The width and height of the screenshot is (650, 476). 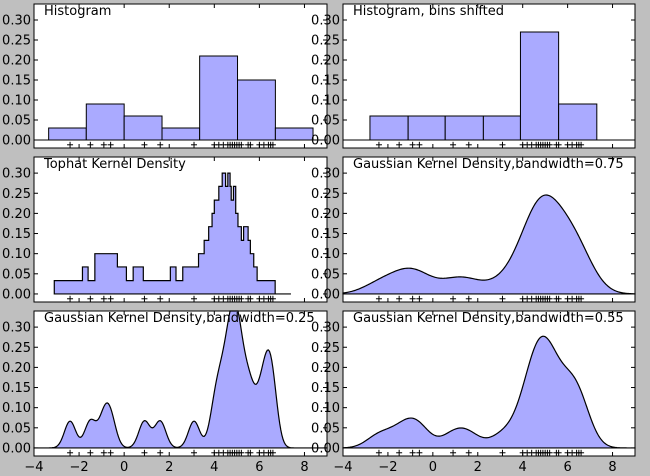 What do you see at coordinates (259, 467) in the screenshot?
I see `x-tick-label: 6` at bounding box center [259, 467].